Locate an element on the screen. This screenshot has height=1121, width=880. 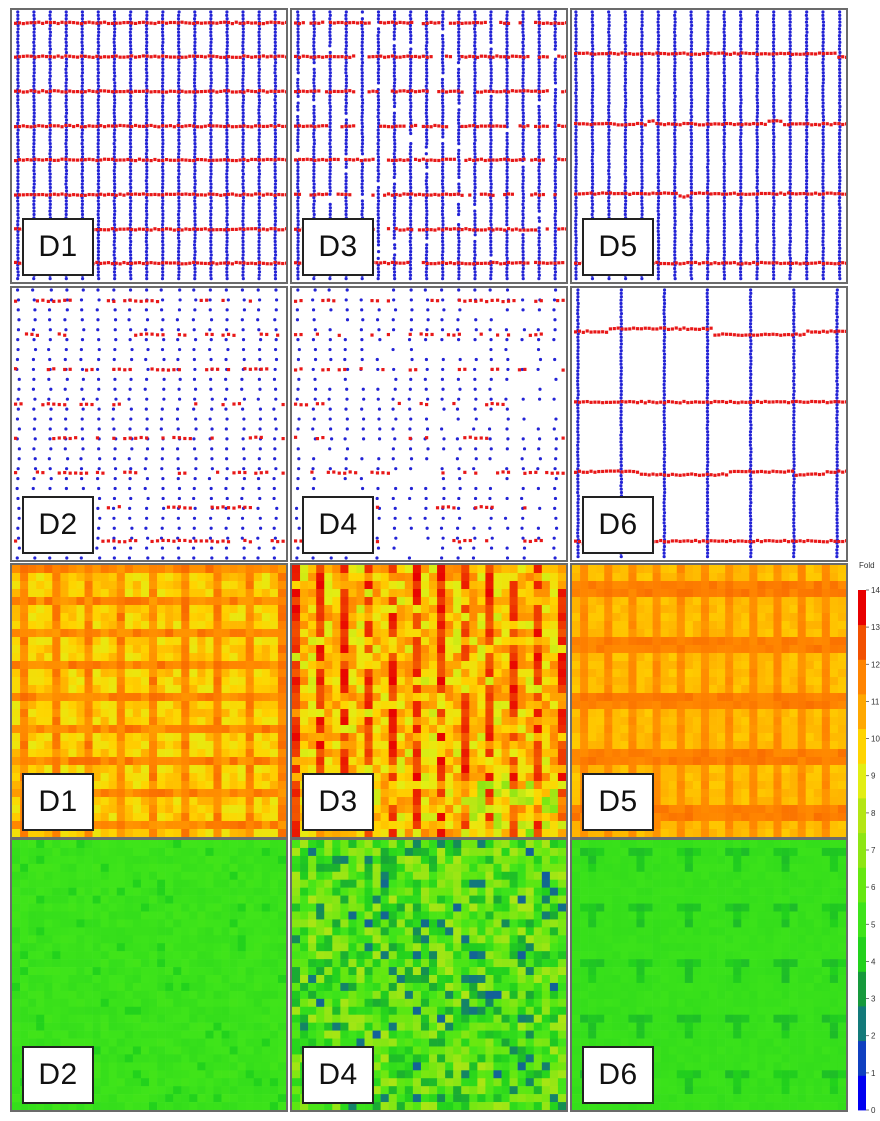
p-dot-d5: D5 is located at coordinates (709, 146).